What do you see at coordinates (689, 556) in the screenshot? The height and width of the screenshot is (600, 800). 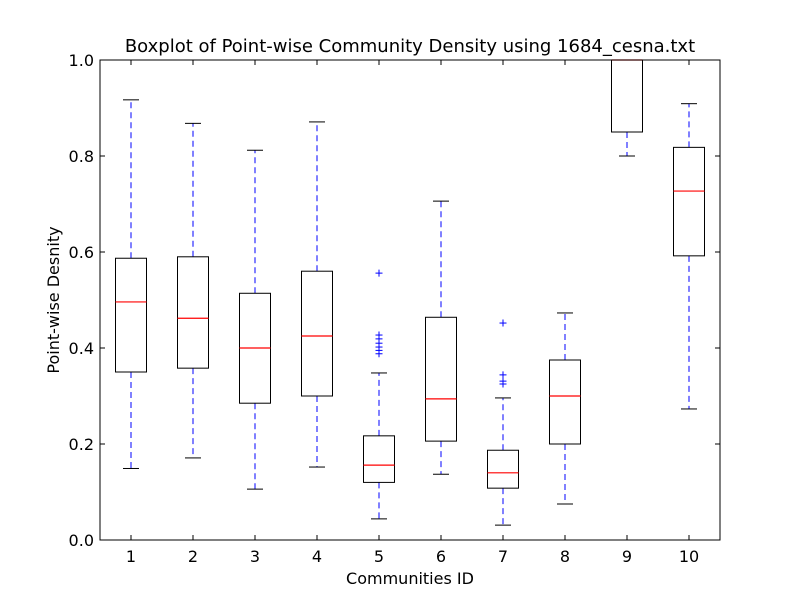 I see `x-tick-label: 10` at bounding box center [689, 556].